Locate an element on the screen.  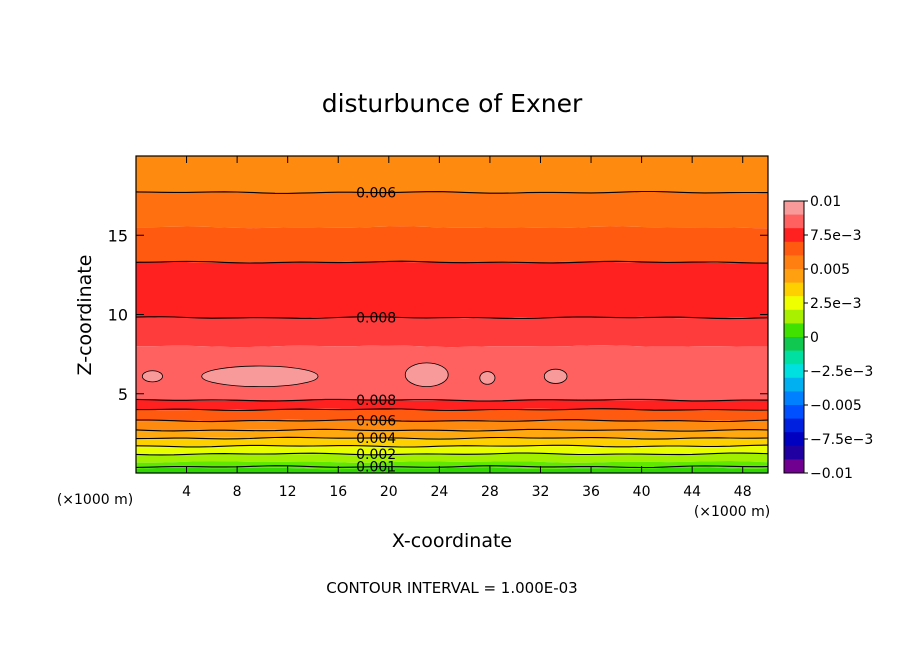
x-tick-label: 28 is located at coordinates (490, 492).